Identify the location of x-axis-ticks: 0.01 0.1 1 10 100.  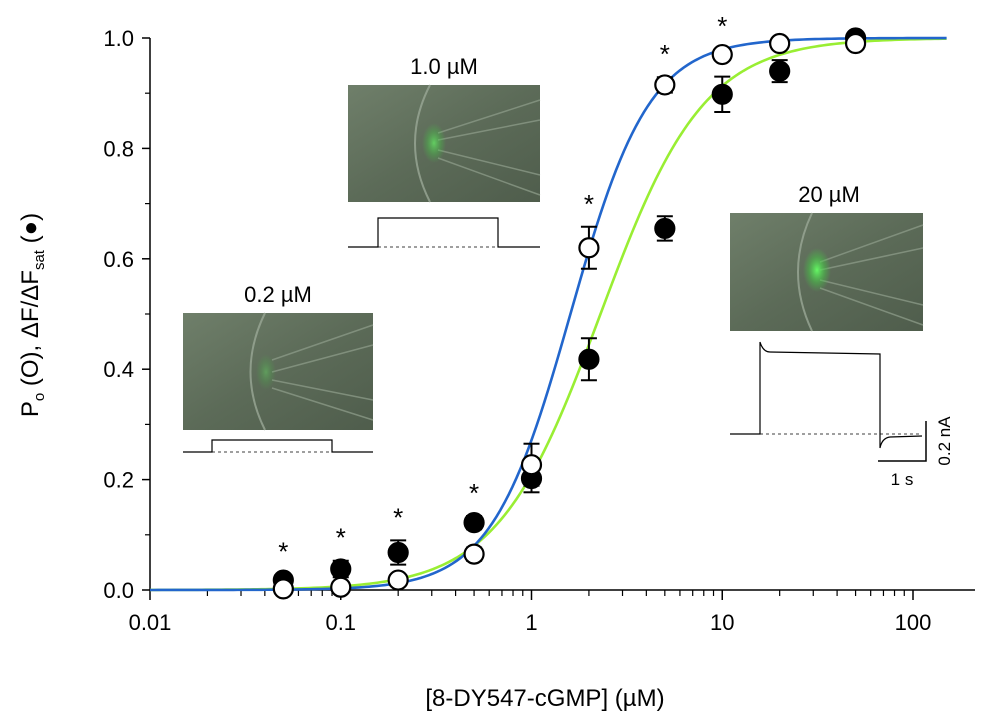
(530, 612).